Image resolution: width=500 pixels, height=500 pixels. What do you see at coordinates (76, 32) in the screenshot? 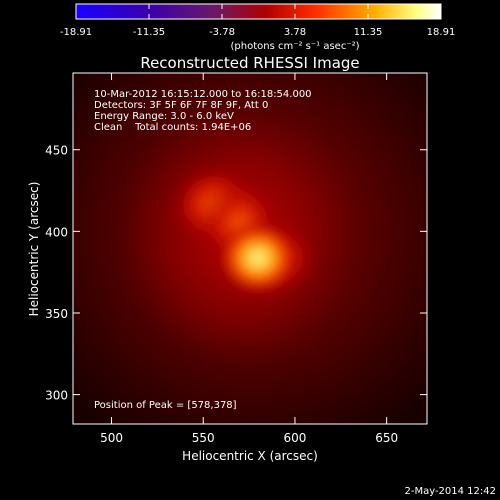
I see `colorbar-tick-0: -18.91` at bounding box center [76, 32].